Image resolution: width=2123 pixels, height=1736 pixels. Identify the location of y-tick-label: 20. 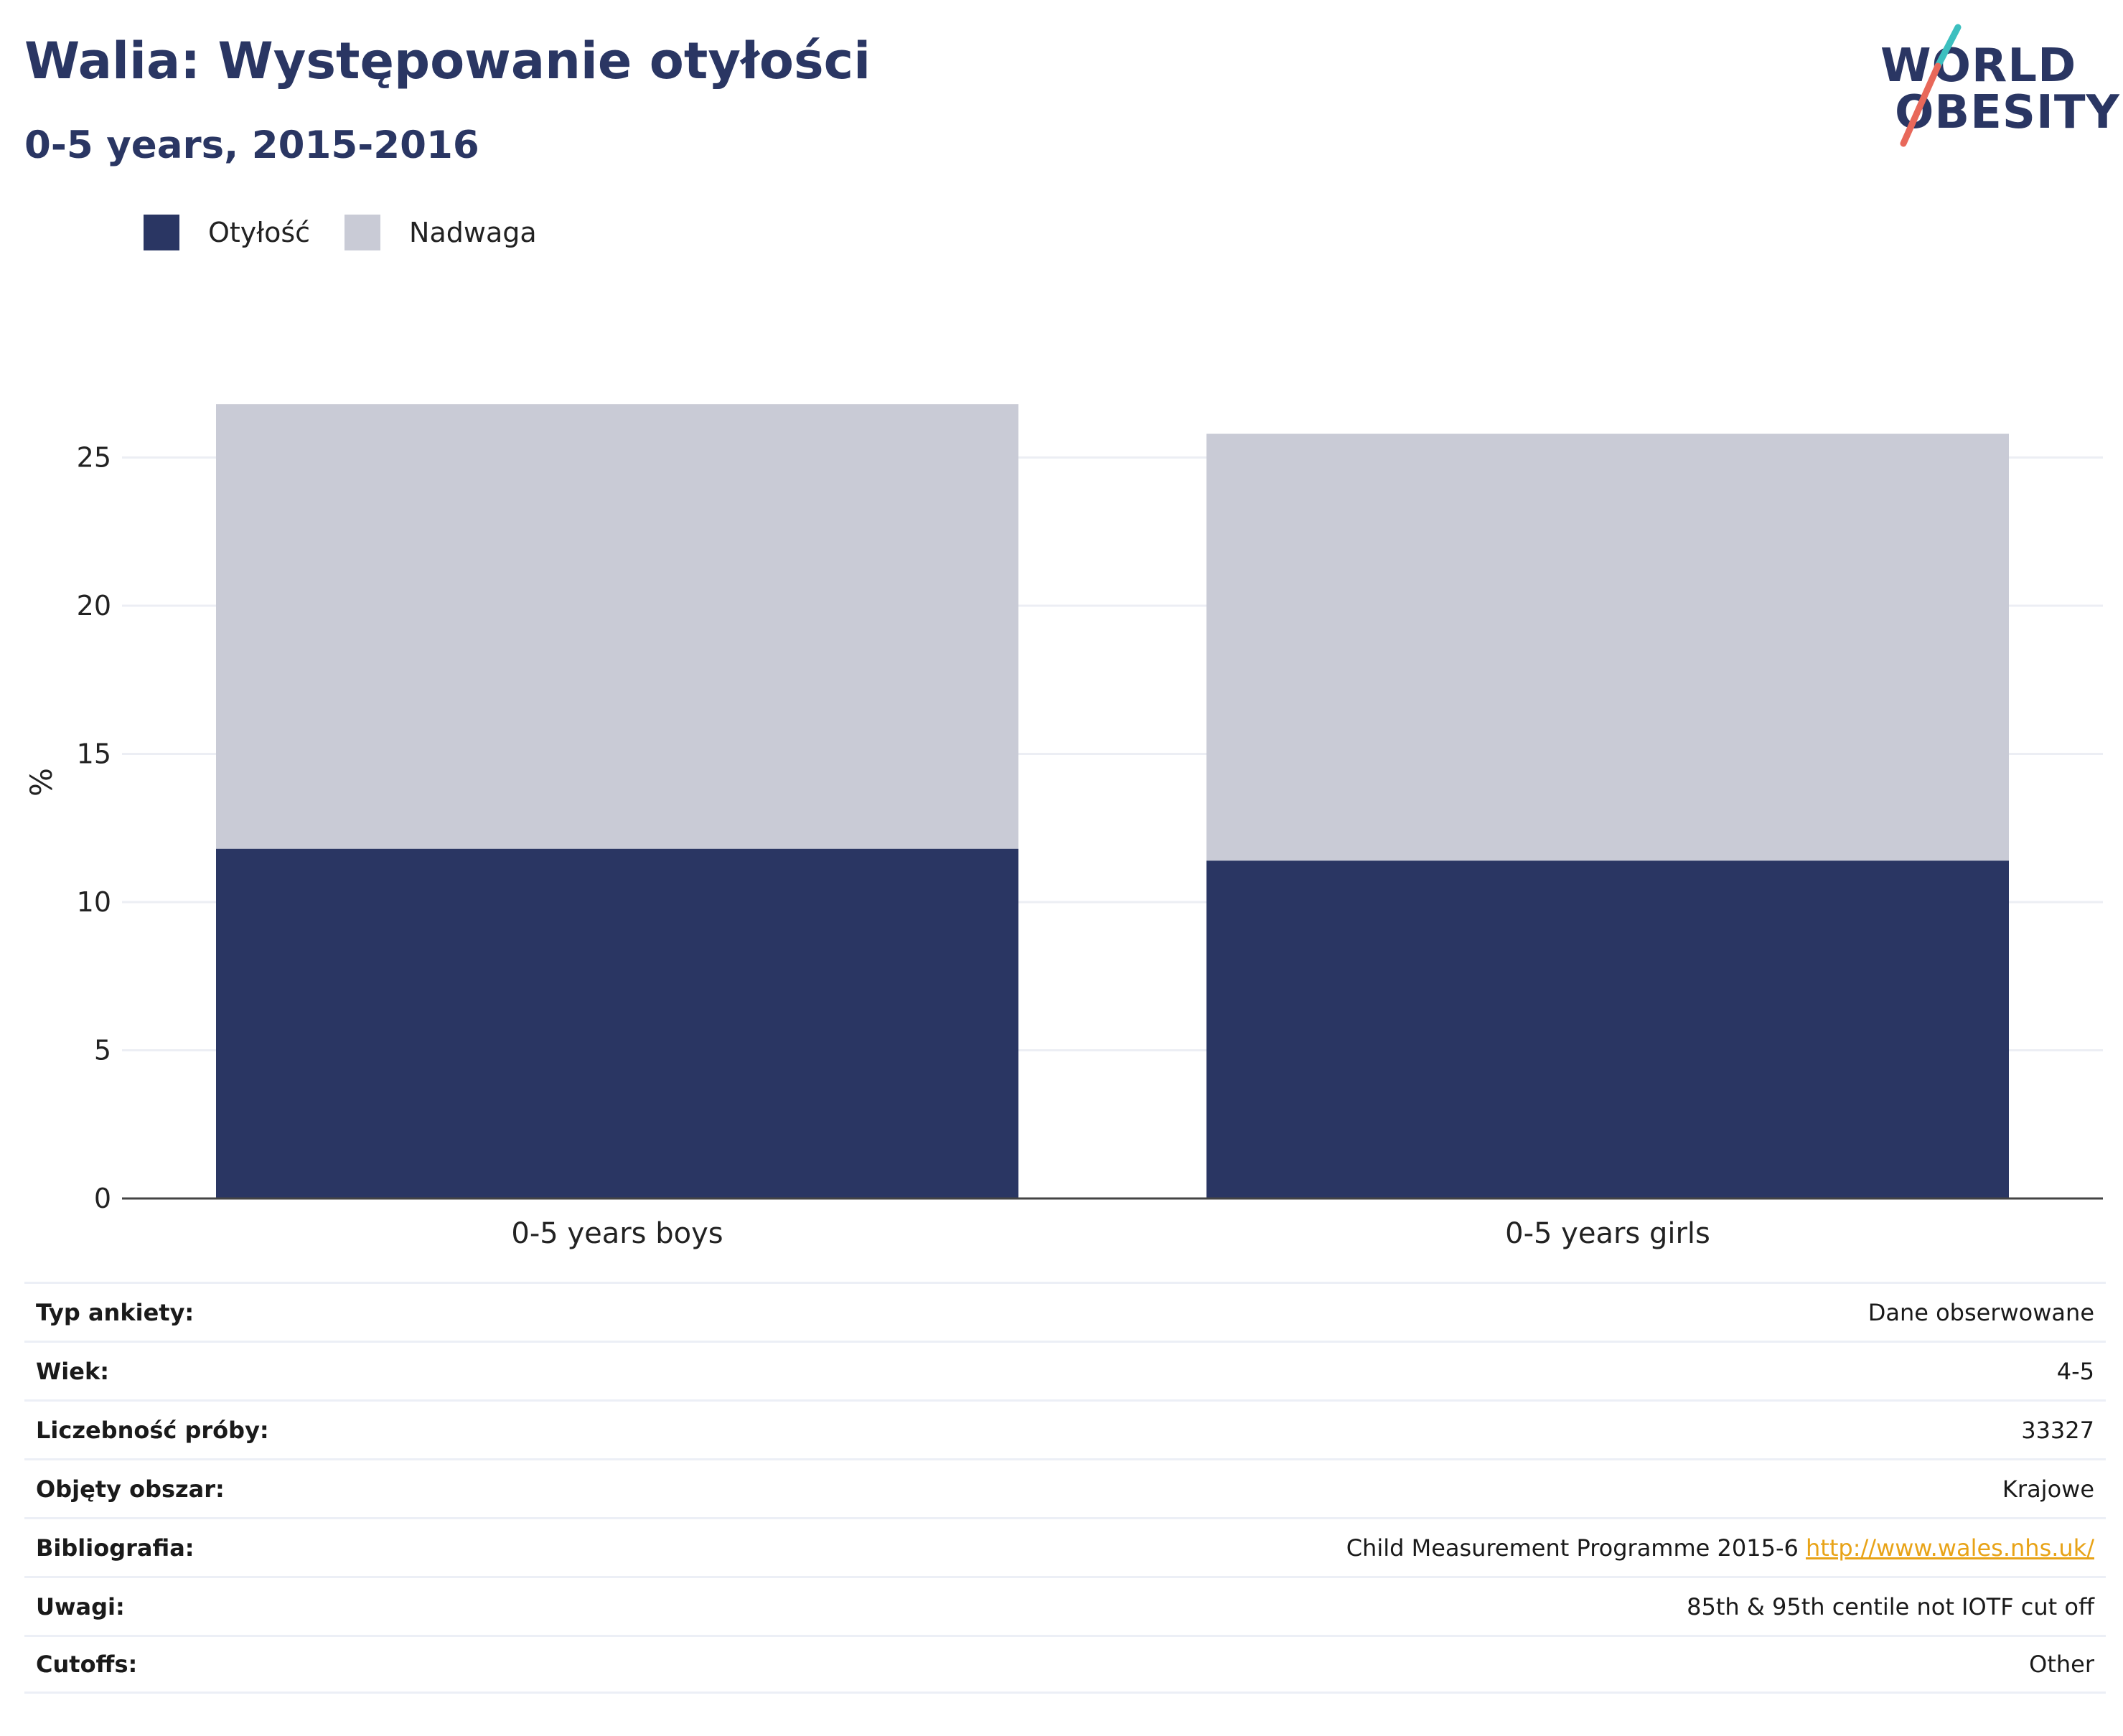
(94, 605).